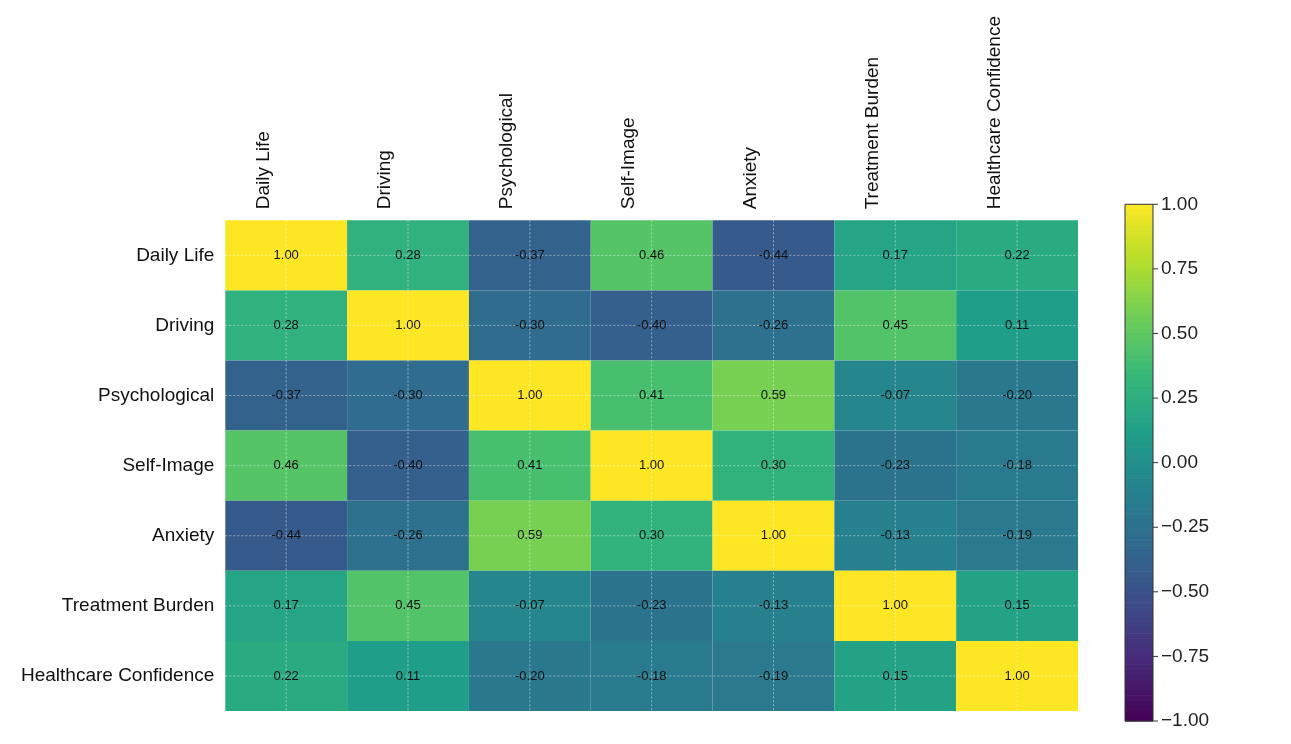 Image resolution: width=1291 pixels, height=744 pixels. What do you see at coordinates (1179, 461) in the screenshot?
I see `color-bar-label: 0.00` at bounding box center [1179, 461].